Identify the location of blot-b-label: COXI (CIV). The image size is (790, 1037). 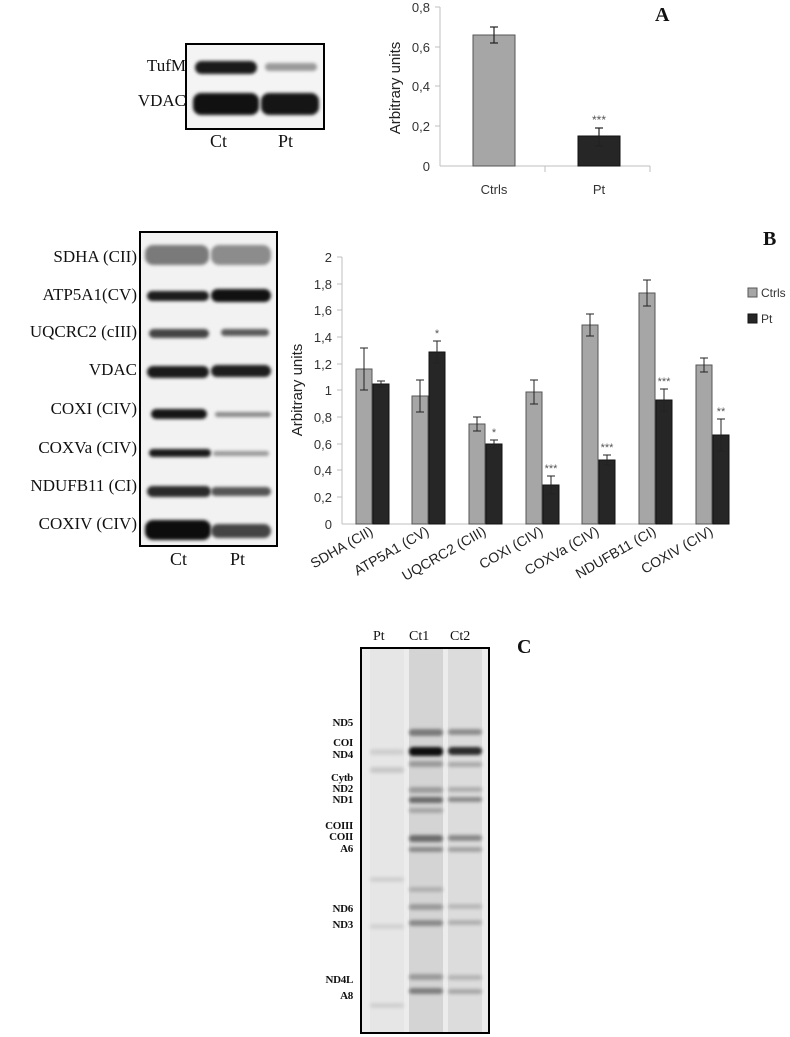
(93, 408).